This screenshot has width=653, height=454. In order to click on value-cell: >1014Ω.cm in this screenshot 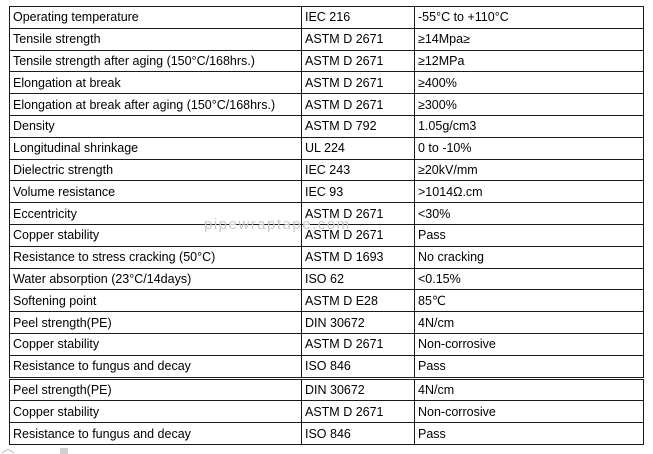, I will do `click(529, 192)`.